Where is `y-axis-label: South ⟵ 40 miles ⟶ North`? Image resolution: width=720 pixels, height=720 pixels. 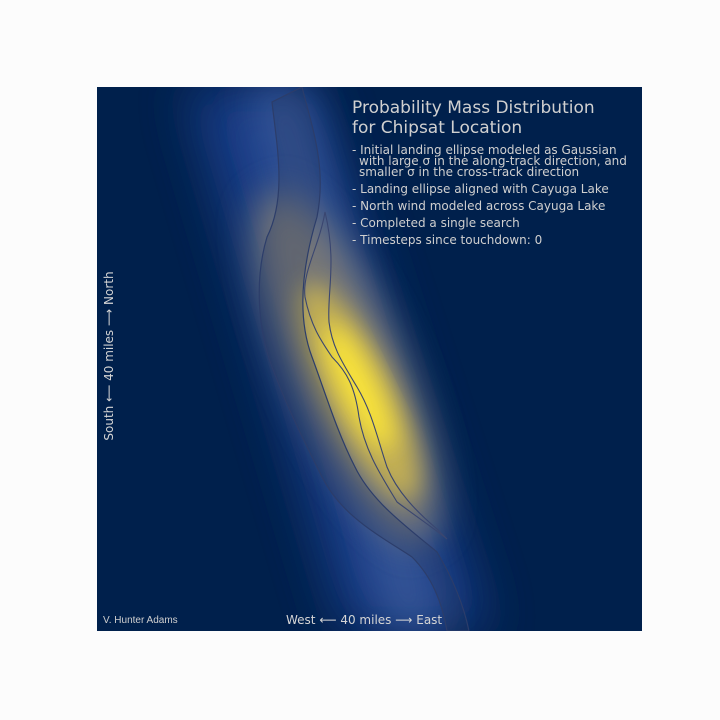
y-axis-label: South ⟵ 40 miles ⟶ North is located at coordinates (109, 356).